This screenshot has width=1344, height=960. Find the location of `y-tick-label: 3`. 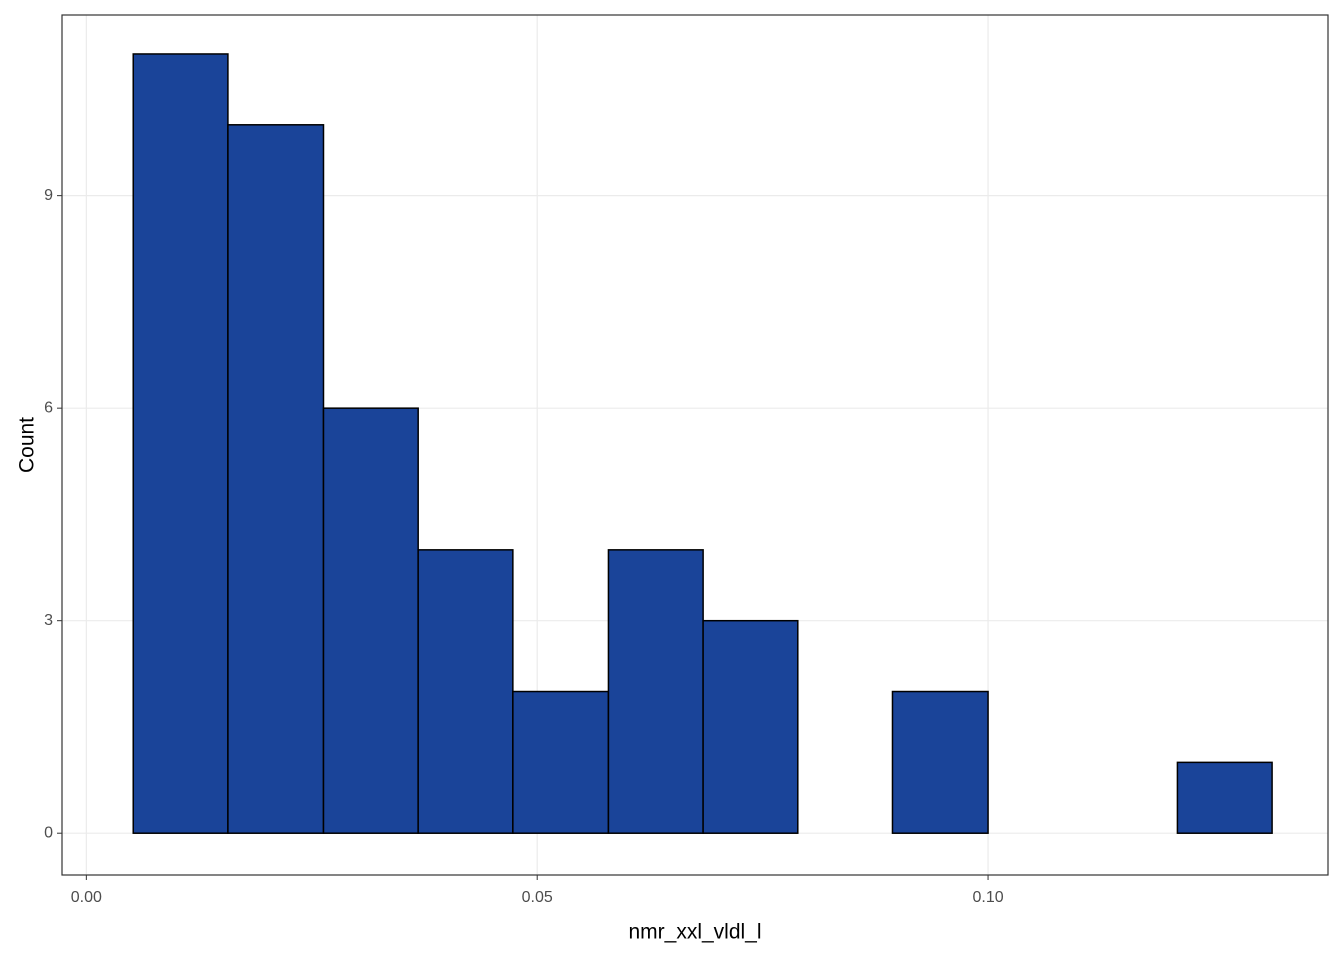

y-tick-label: 3 is located at coordinates (48, 620).